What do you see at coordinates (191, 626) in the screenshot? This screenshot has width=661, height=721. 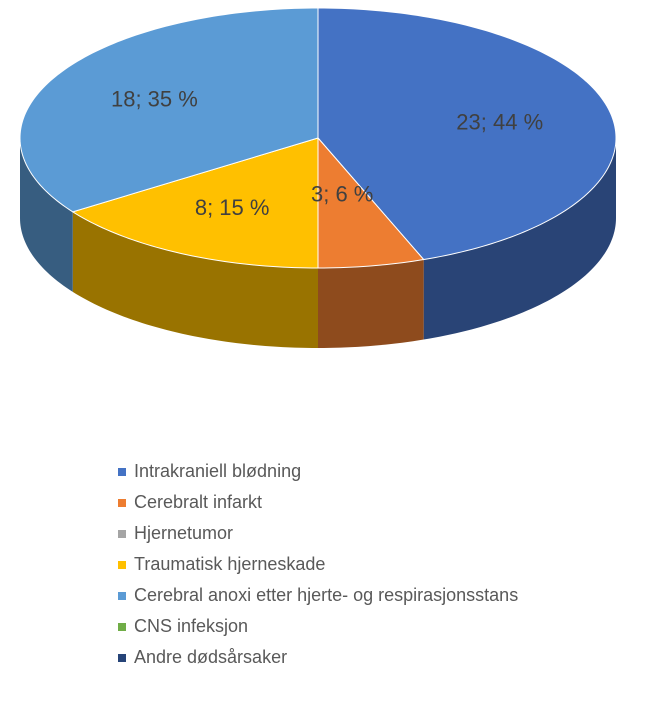 I see `legend-label: CNS infeksjon` at bounding box center [191, 626].